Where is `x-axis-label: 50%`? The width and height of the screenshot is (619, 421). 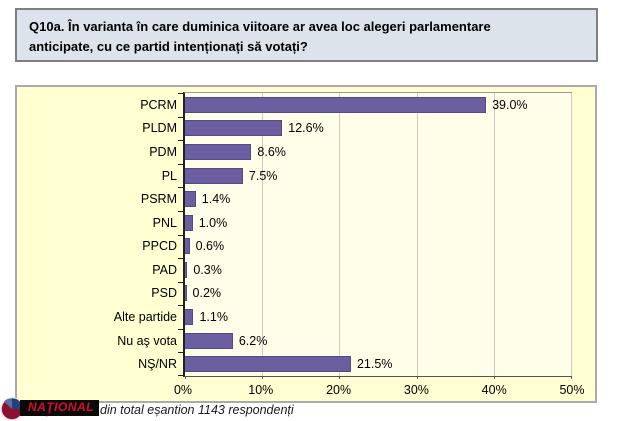 x-axis-label: 50% is located at coordinates (572, 390).